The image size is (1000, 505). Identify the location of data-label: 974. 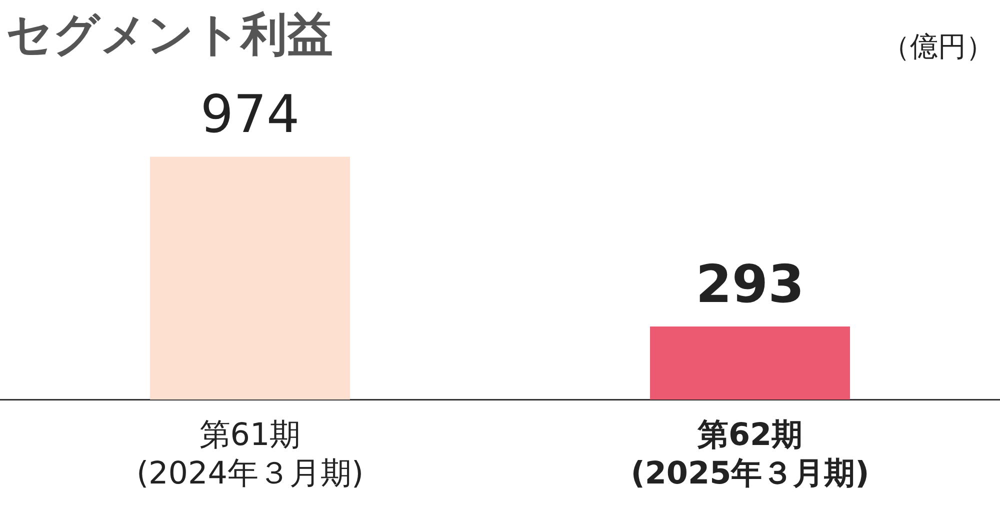
(250, 115).